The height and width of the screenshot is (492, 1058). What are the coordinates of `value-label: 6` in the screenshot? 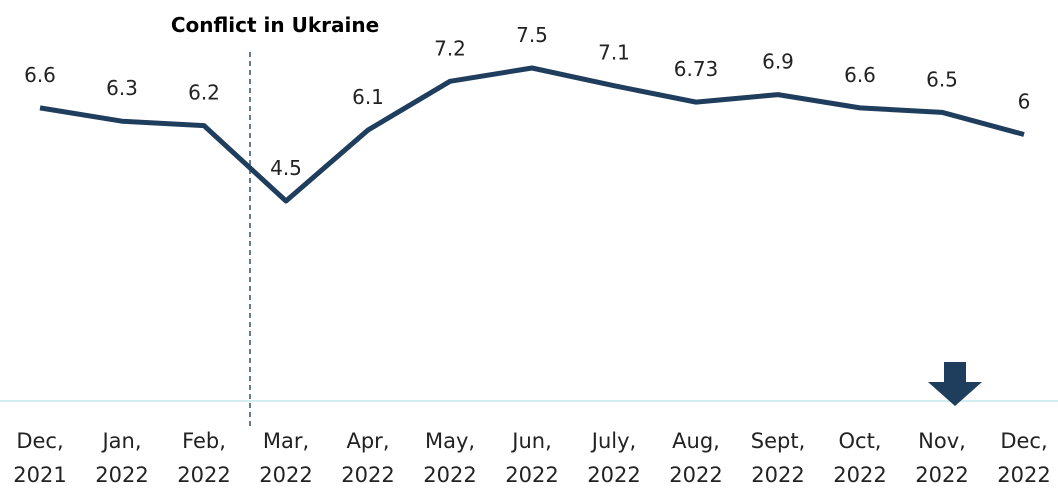 It's located at (1024, 102).